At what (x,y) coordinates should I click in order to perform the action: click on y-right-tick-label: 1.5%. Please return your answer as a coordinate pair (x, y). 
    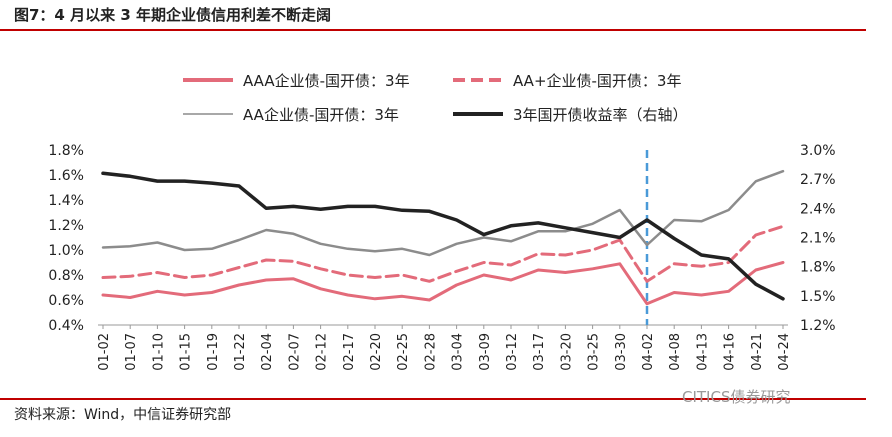
    Looking at the image, I should click on (818, 297).